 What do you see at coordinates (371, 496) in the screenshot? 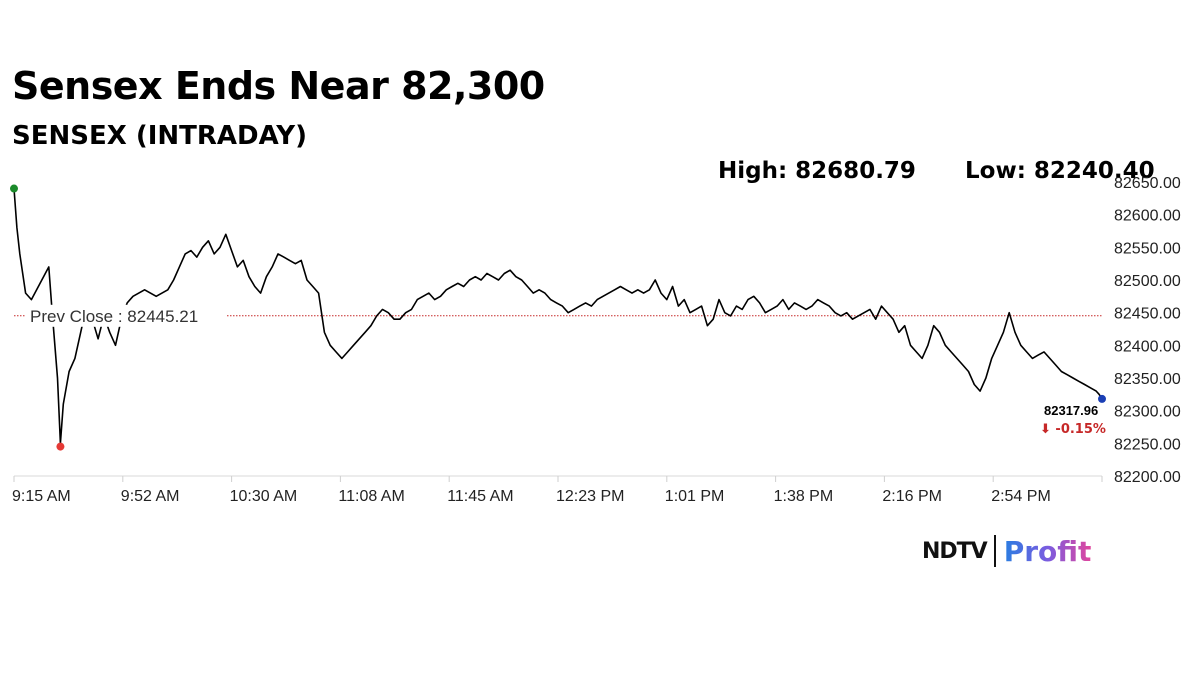
I see `x-tick-label: 11:08 AM` at bounding box center [371, 496].